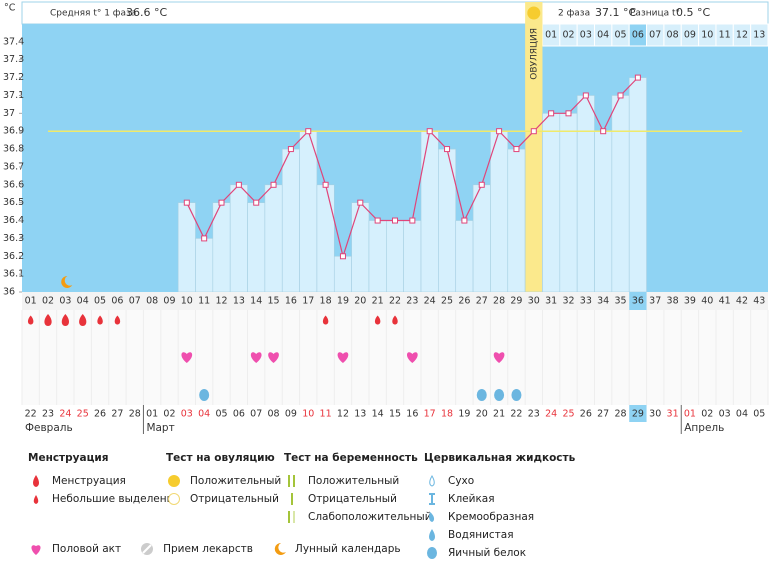 The width and height of the screenshot is (770, 562). What do you see at coordinates (343, 301) in the screenshot?
I see `cycle-day: 19` at bounding box center [343, 301].